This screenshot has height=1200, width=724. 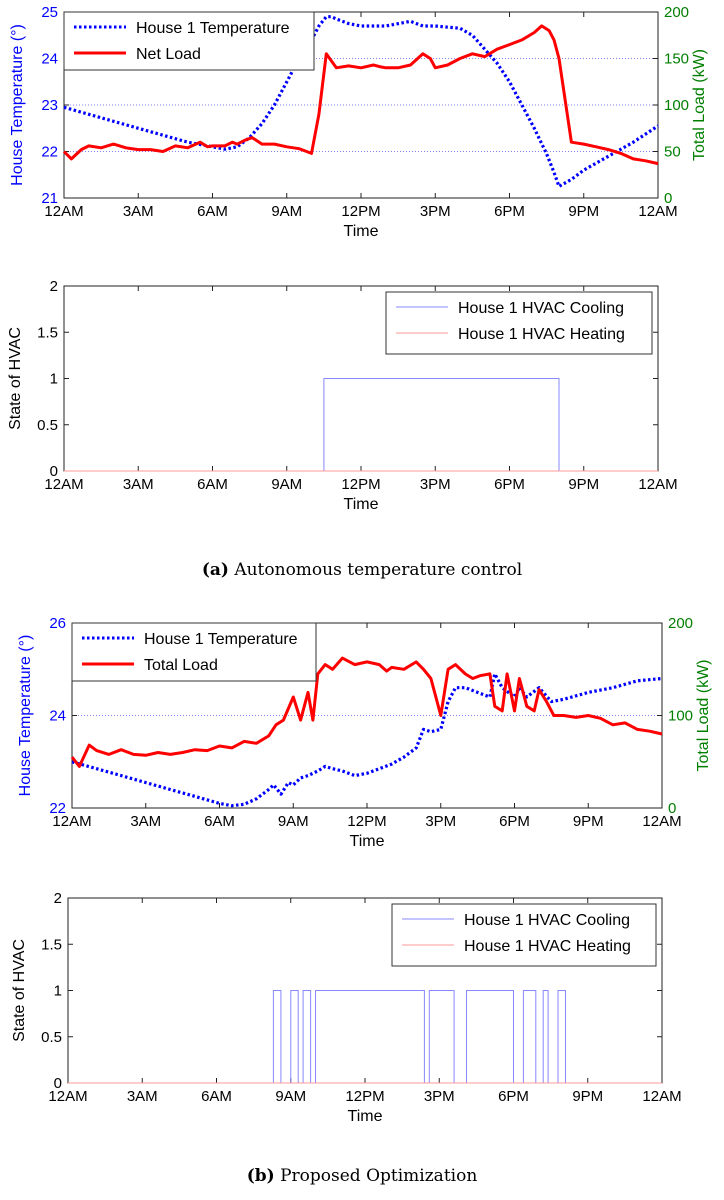 I want to click on y-tick-label: 26, so click(x=57, y=623).